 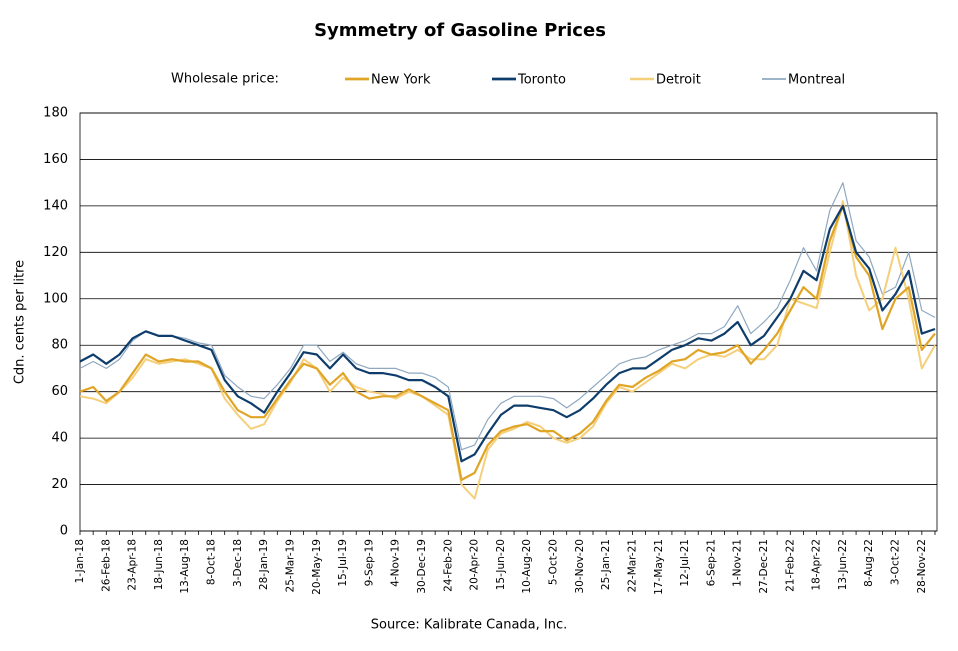 What do you see at coordinates (369, 562) in the screenshot?
I see `x-tick-label: 9-Sep-19` at bounding box center [369, 562].